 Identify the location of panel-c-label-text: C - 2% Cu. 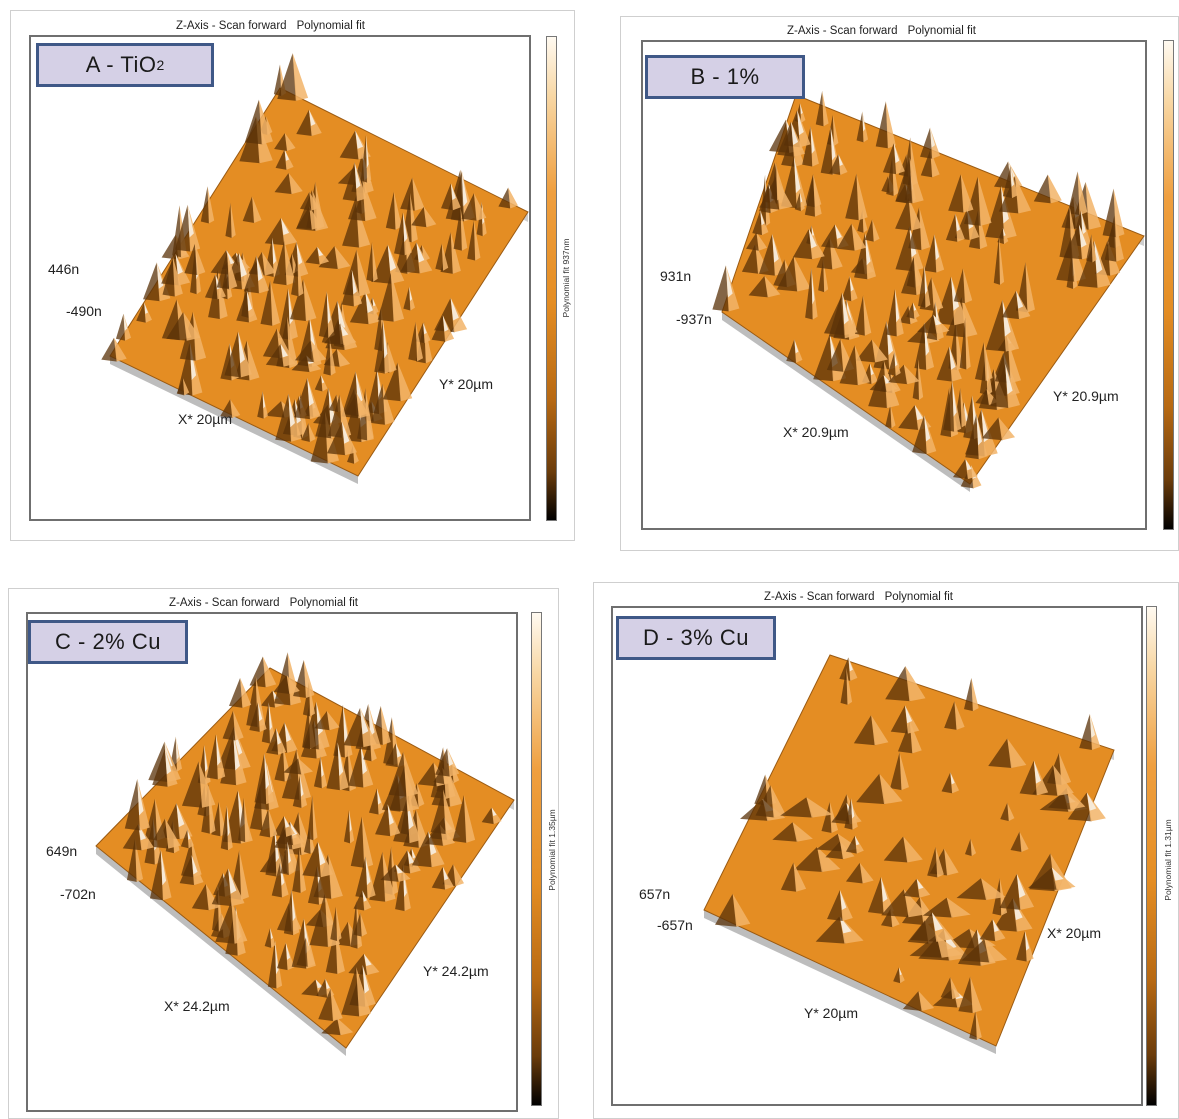
(108, 641).